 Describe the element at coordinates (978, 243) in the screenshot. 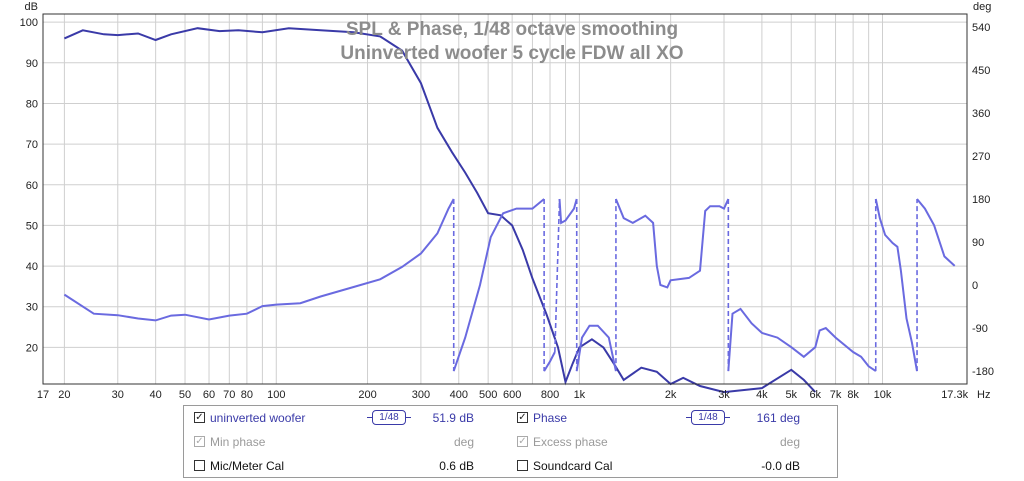

I see `y2-tick-label-3: 90` at that location.